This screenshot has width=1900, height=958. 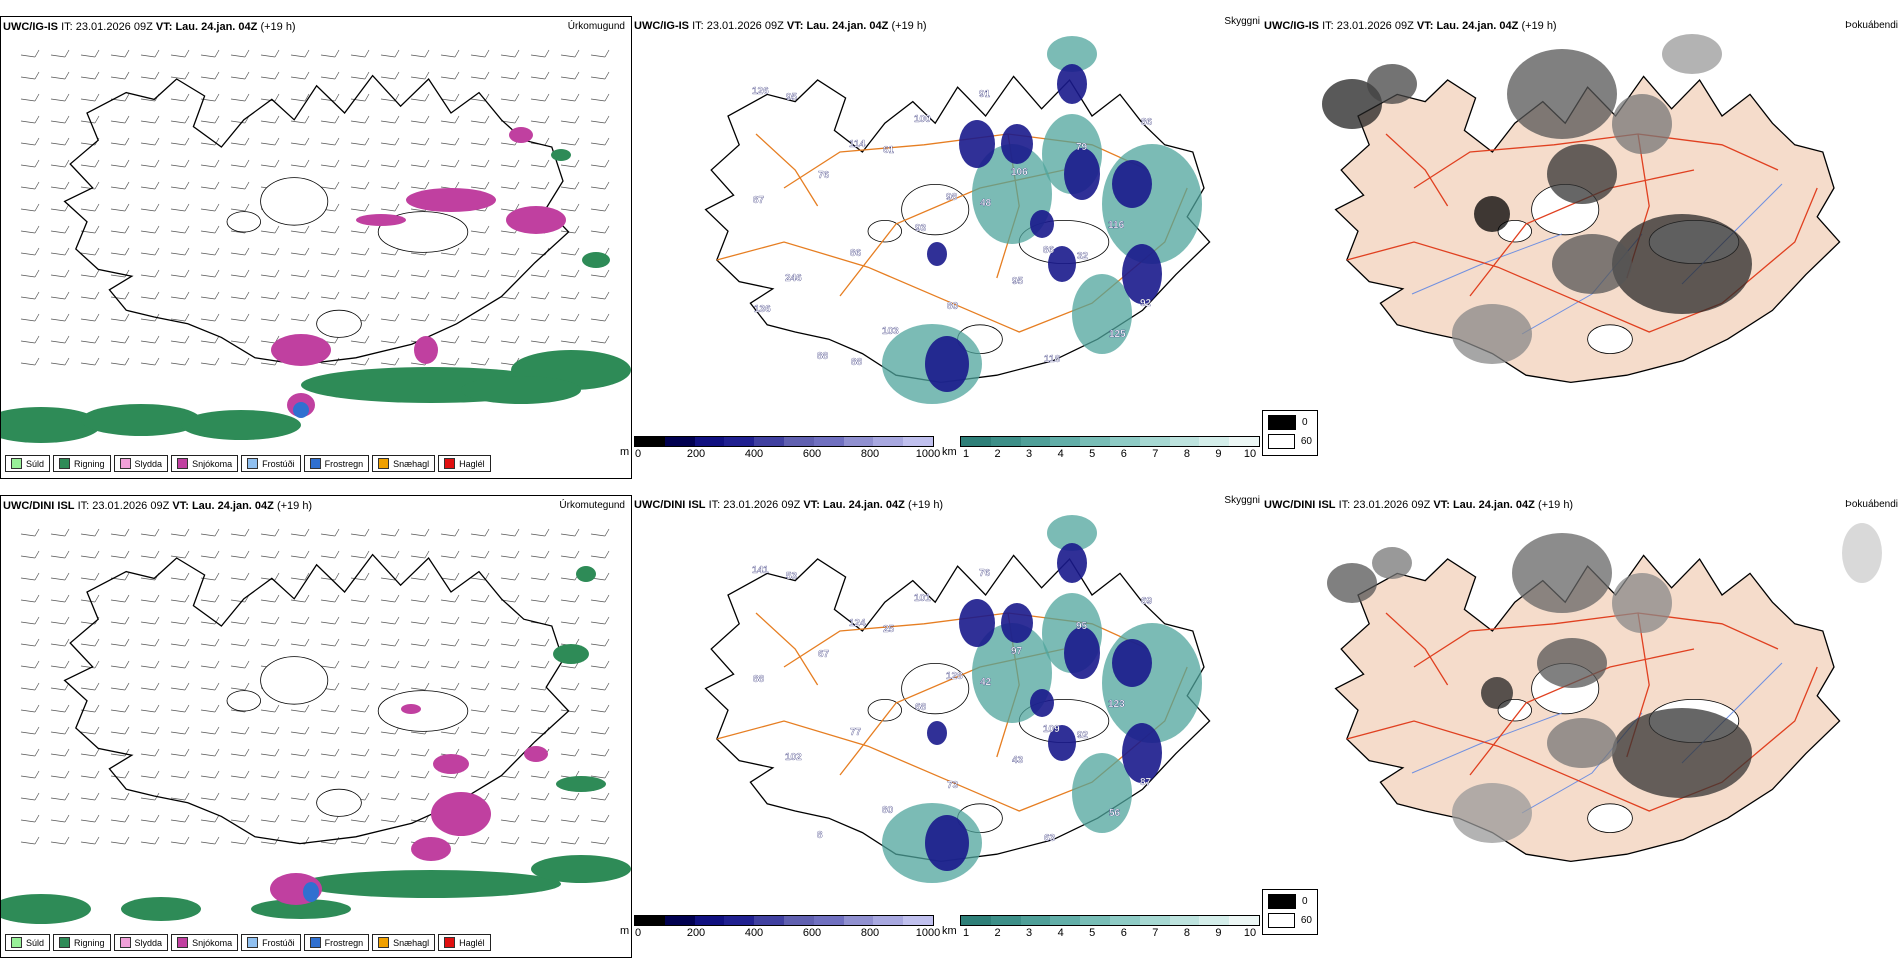 I want to click on tick-label: 7, so click(x=1155, y=454).